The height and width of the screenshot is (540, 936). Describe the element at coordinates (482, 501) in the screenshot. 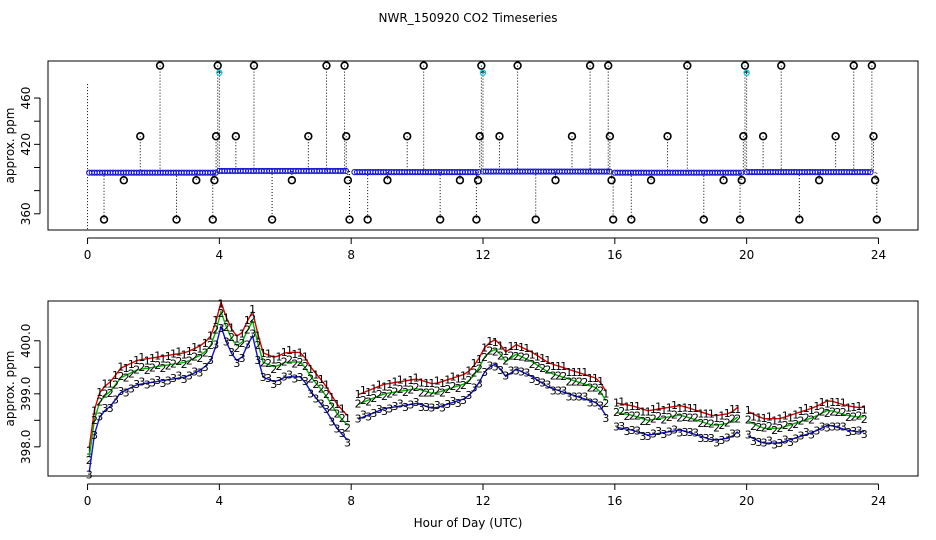

I see `bottom-x-tick-label: 12` at that location.